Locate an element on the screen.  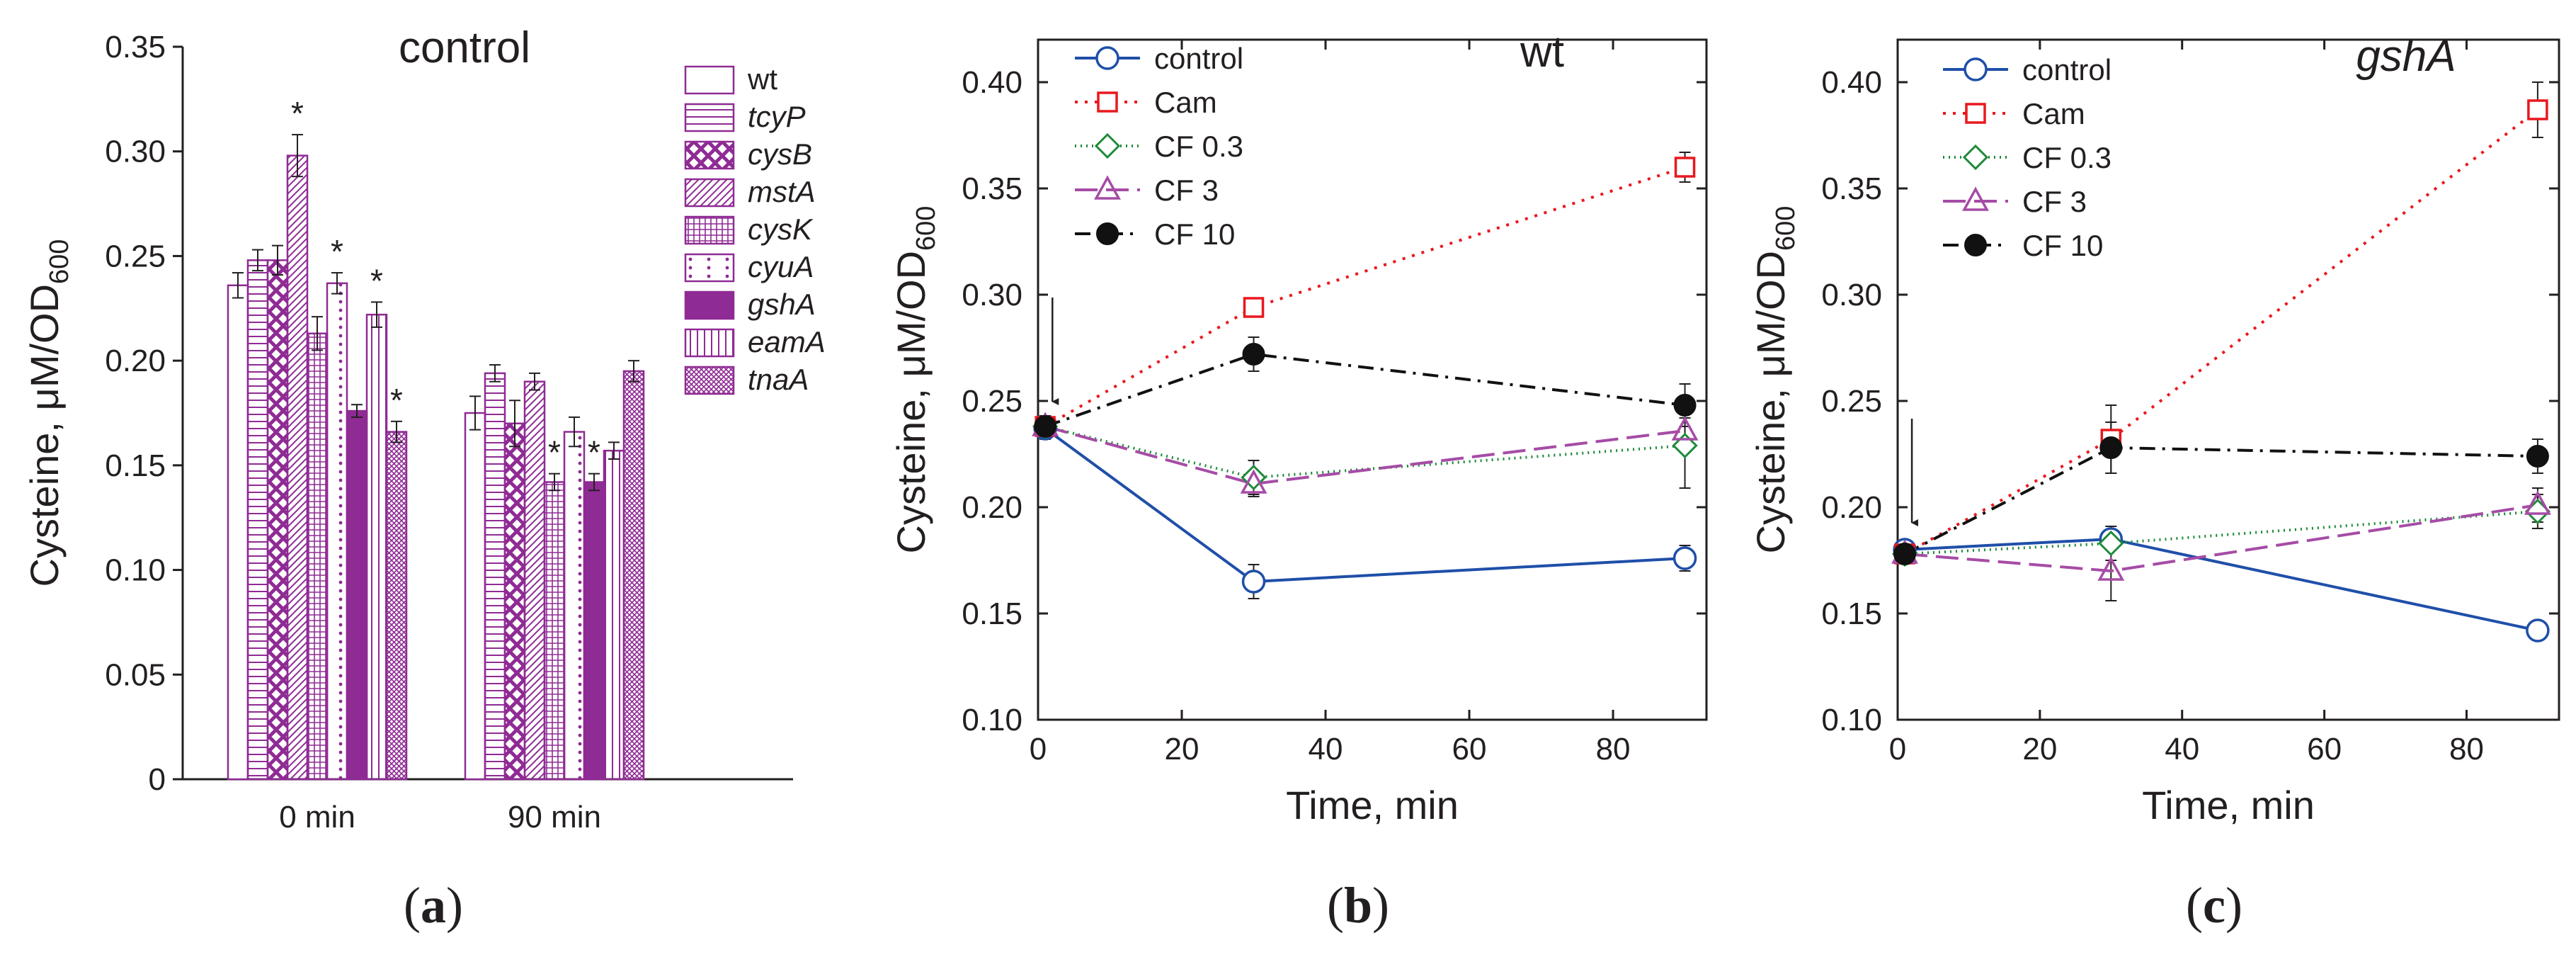
panel-c-y-tick-label: 0.25 is located at coordinates (1851, 401).